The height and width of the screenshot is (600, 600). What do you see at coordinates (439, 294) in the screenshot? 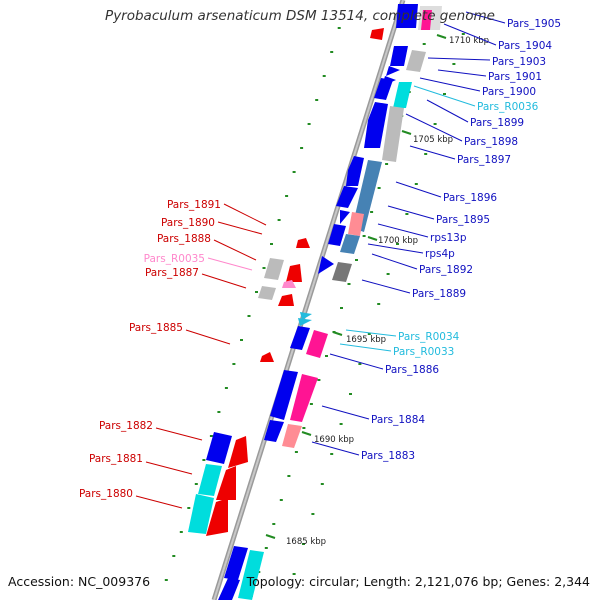
I see `label-pars-1889: Pars_1889` at bounding box center [439, 294].